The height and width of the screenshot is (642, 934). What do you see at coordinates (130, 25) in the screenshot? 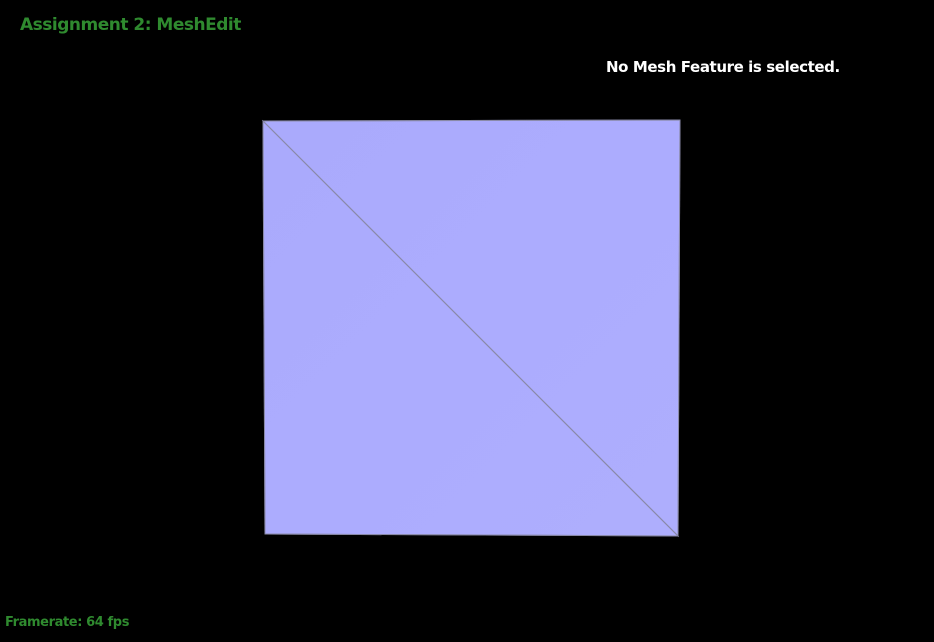
I see `app-title: Assignment 2: MeshEdit` at bounding box center [130, 25].